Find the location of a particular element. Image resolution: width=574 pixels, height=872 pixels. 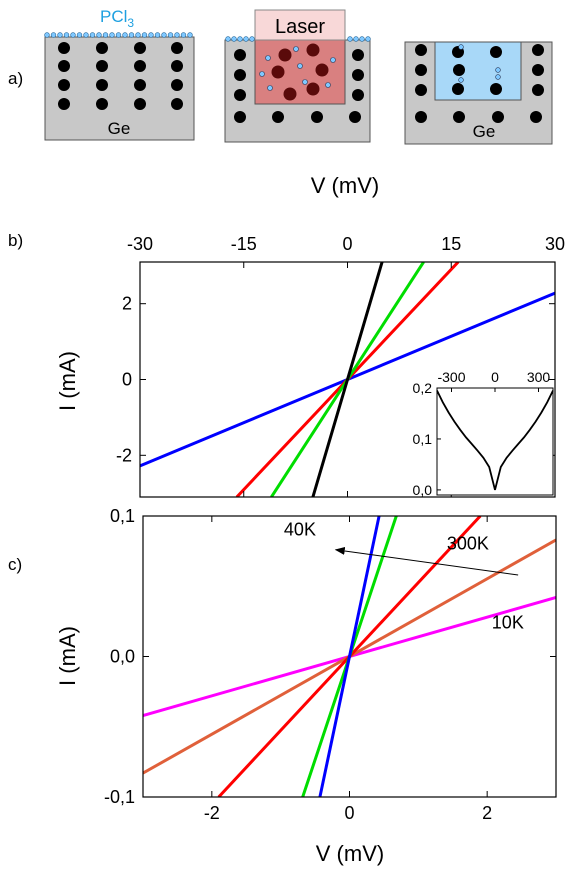

precursor-label: PCl3 is located at coordinates (117, 18).